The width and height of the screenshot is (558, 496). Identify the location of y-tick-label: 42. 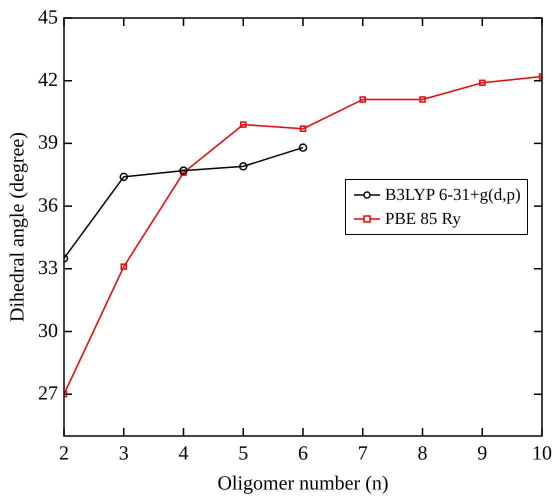
(48, 79).